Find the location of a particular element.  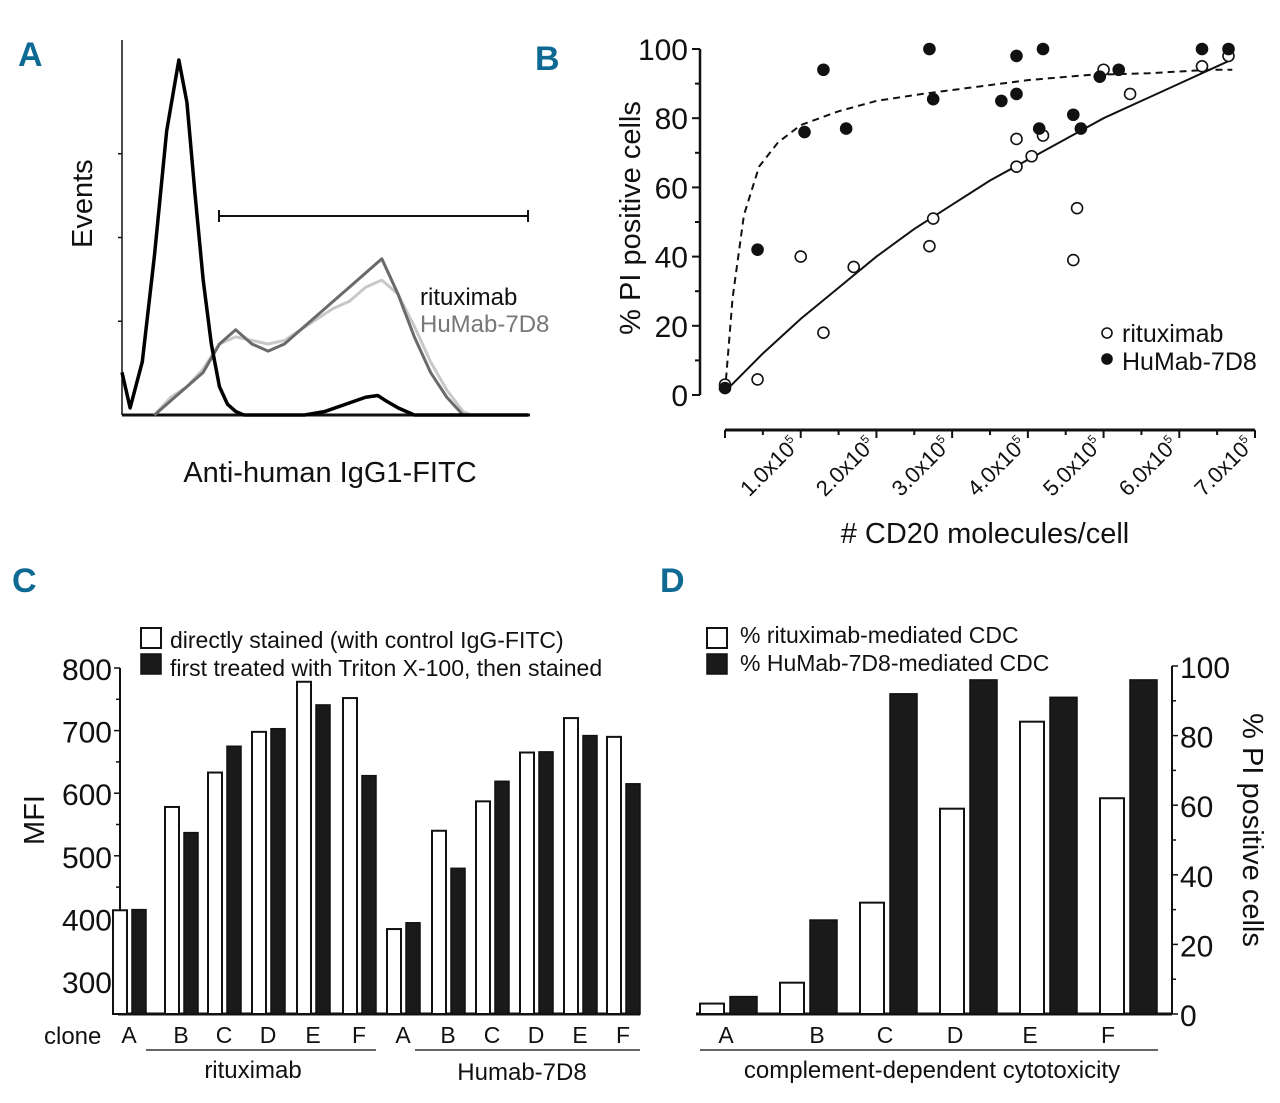

panel-c-y-tick-label: 700 is located at coordinates (87, 733).